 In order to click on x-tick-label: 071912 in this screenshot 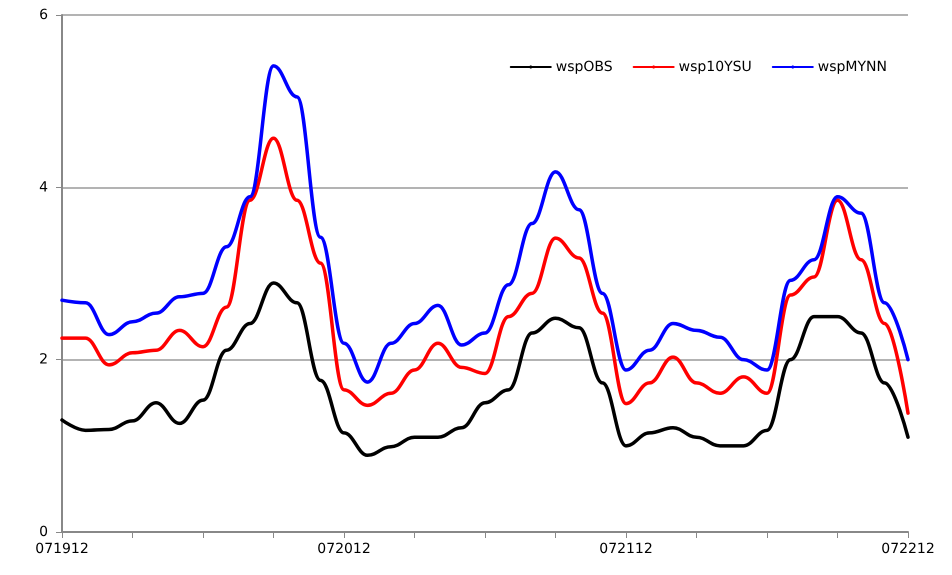, I will do `click(62, 549)`.